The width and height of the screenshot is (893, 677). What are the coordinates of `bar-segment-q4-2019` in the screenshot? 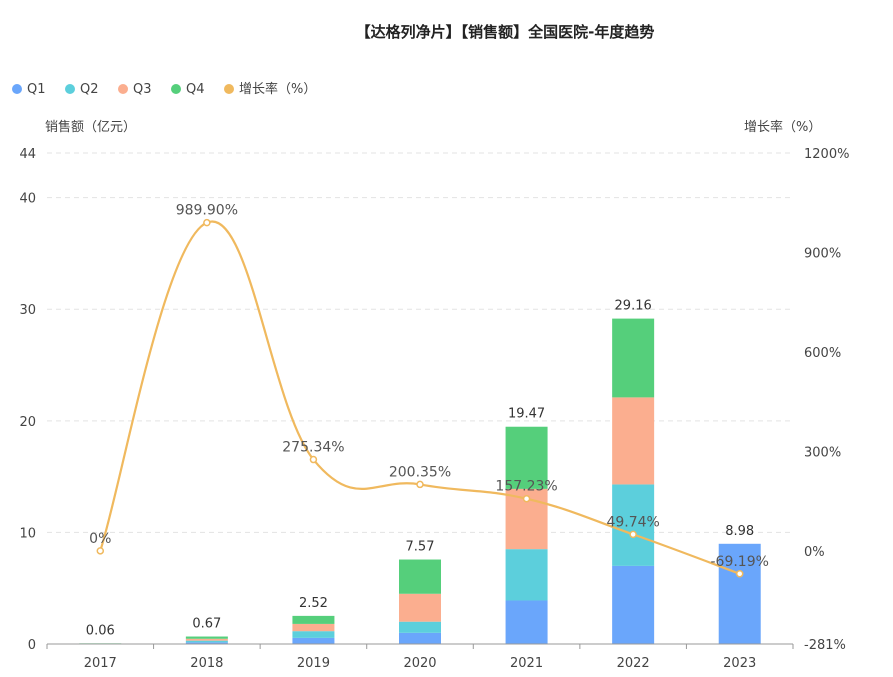 It's located at (313, 619).